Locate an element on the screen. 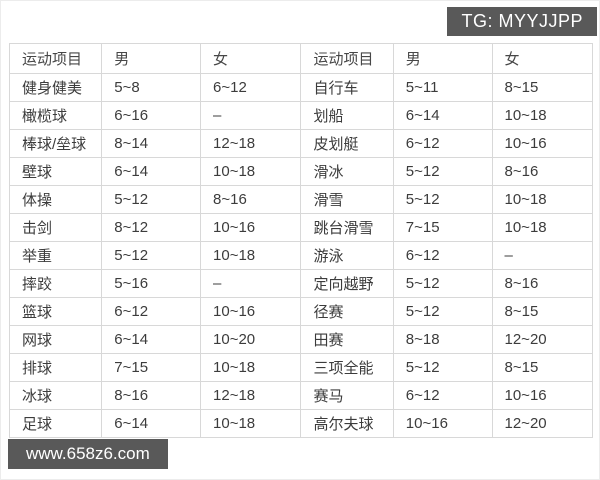 The height and width of the screenshot is (480, 600). sport-name-cell: 游泳 is located at coordinates (347, 255).